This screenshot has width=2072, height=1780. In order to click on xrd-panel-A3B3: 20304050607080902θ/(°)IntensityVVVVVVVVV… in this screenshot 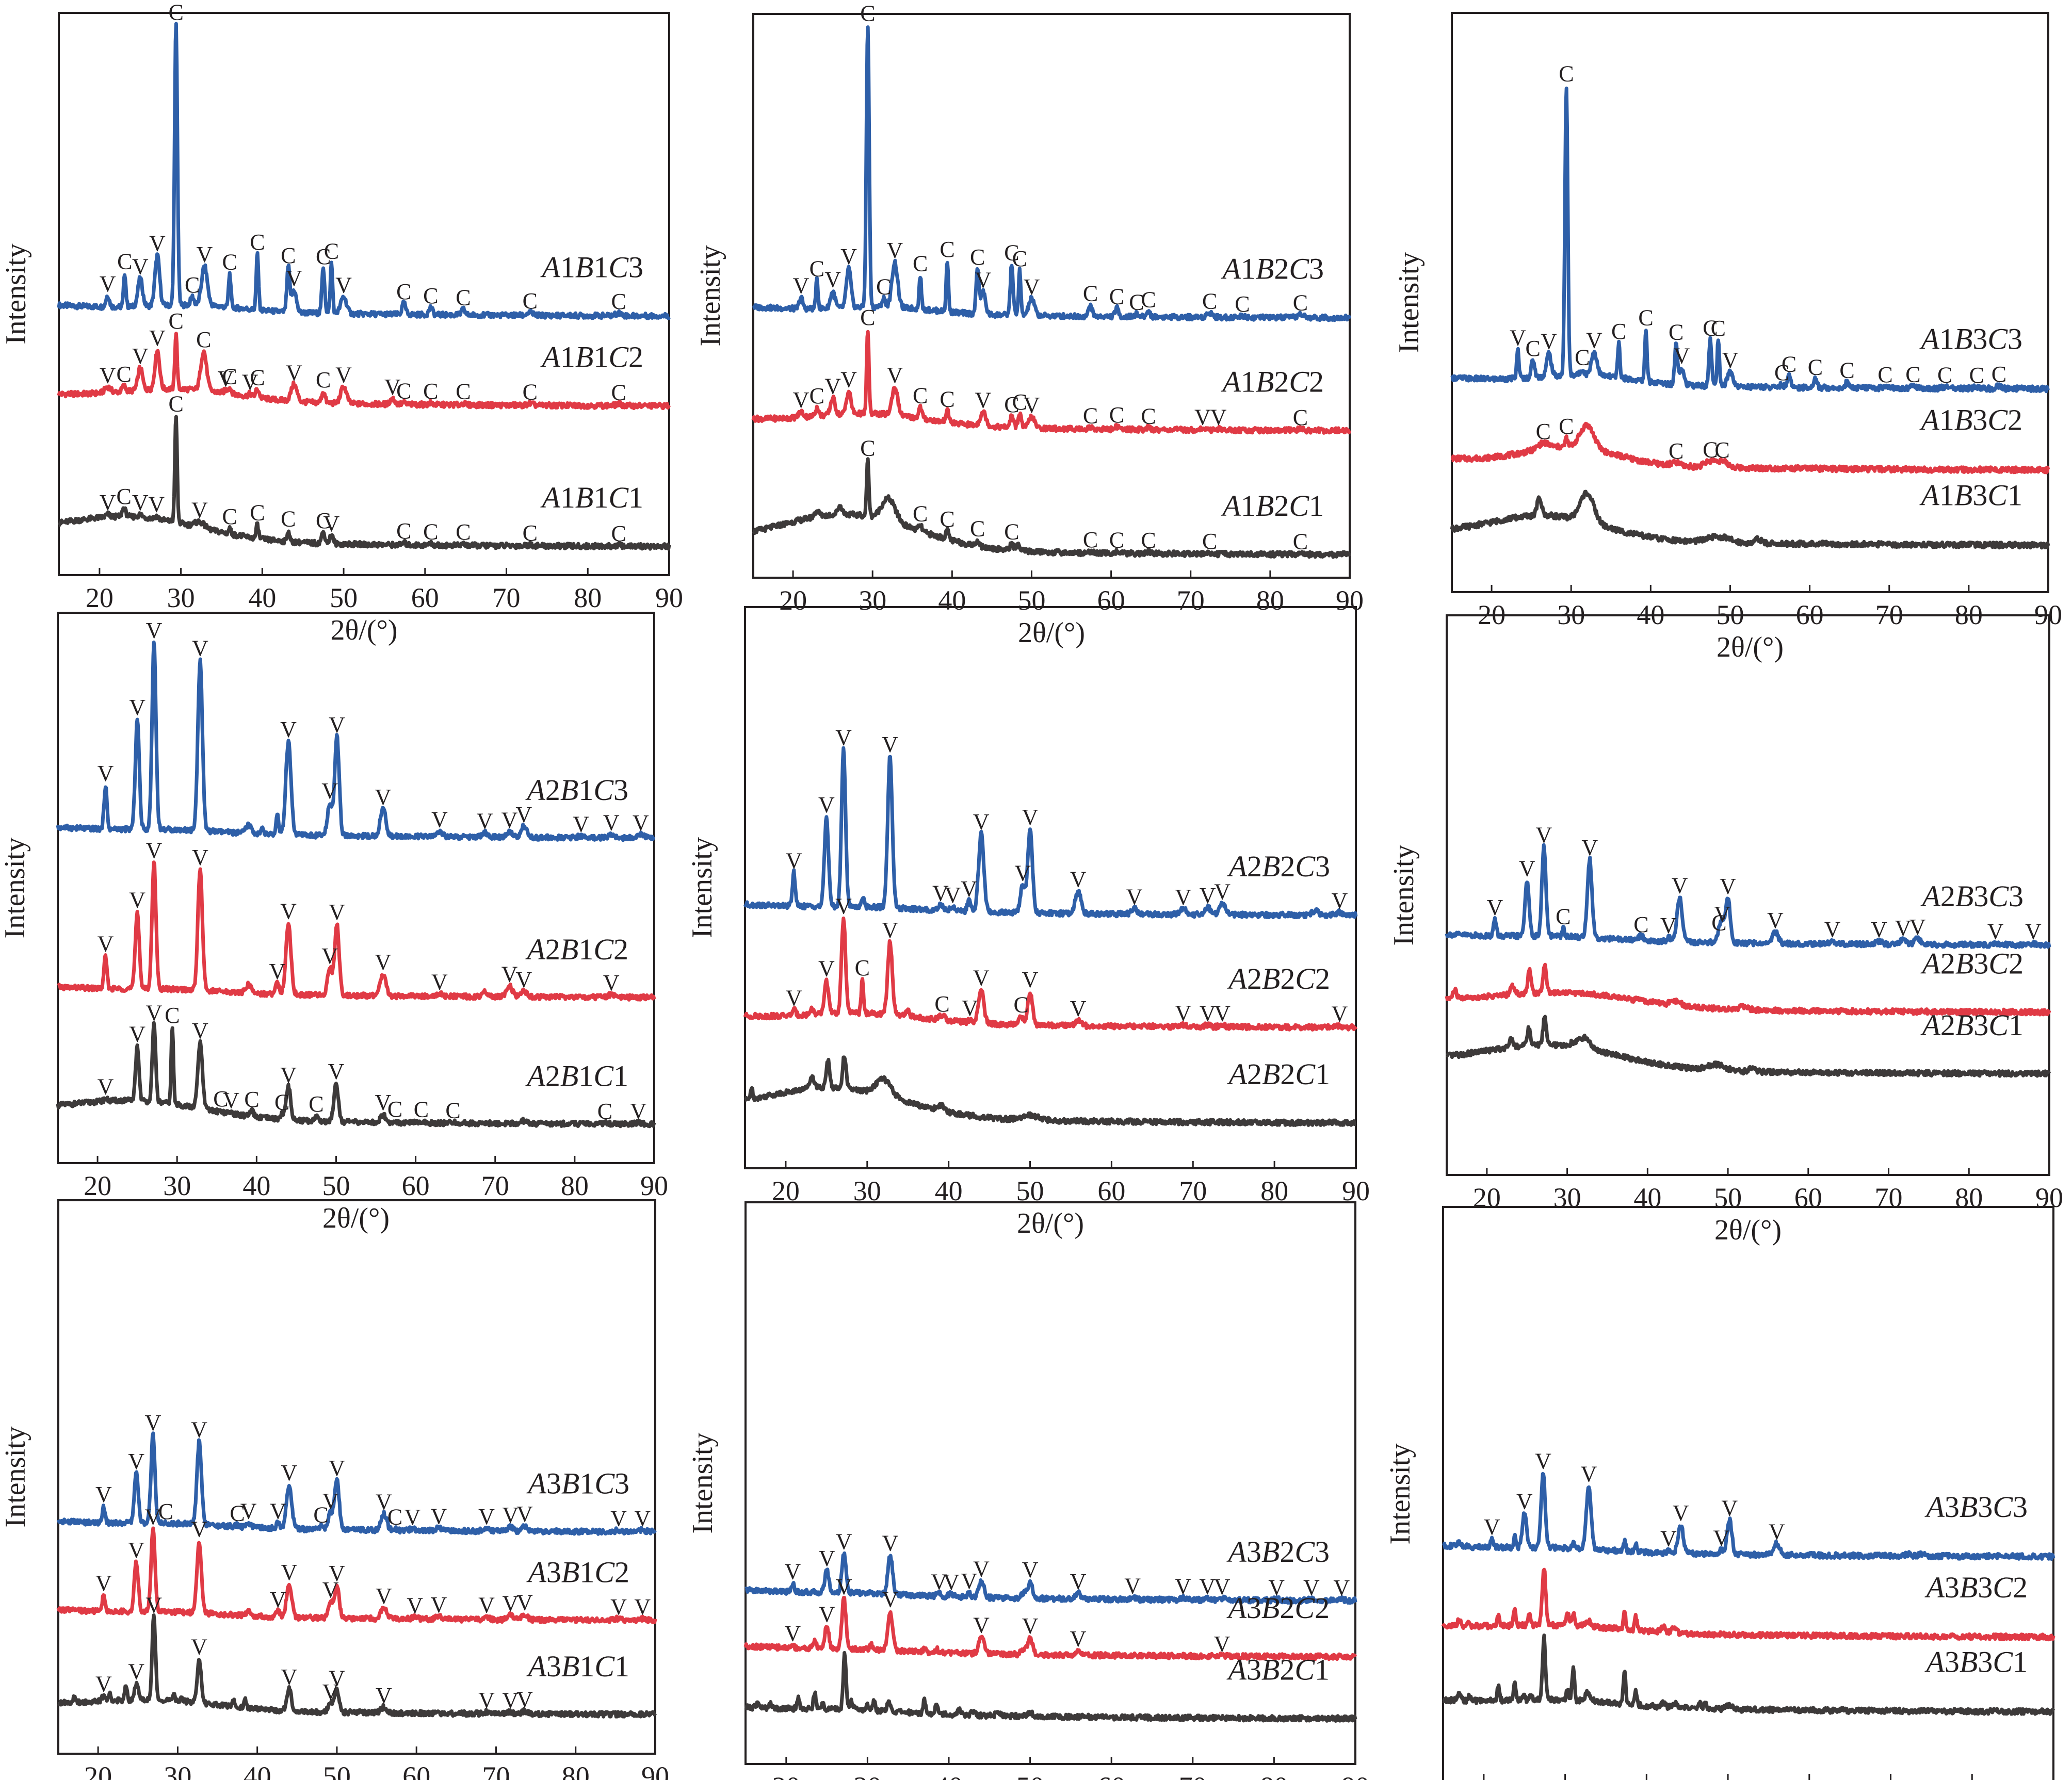, I will do `click(1719, 1493)`.